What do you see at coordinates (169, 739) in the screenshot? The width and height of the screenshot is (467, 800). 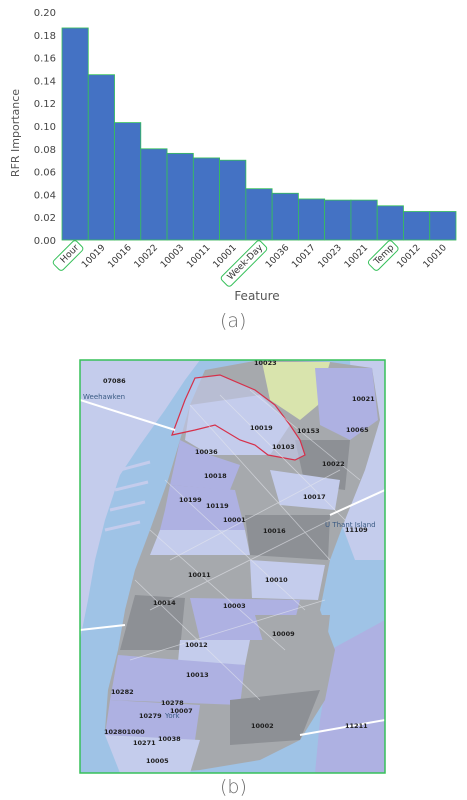 I see `map-label: 10038` at bounding box center [169, 739].